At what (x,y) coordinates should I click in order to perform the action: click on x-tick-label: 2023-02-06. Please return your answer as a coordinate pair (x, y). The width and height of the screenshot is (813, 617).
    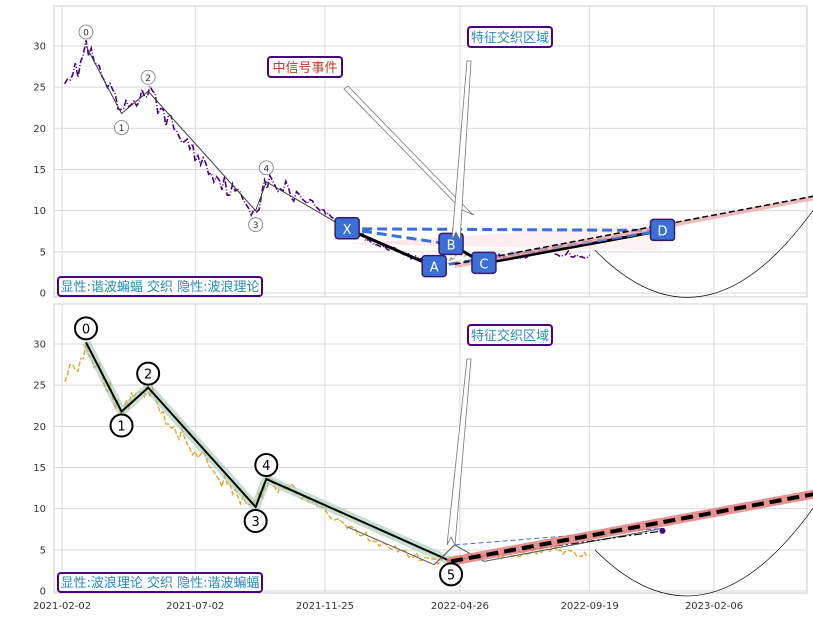
    Looking at the image, I should click on (714, 606).